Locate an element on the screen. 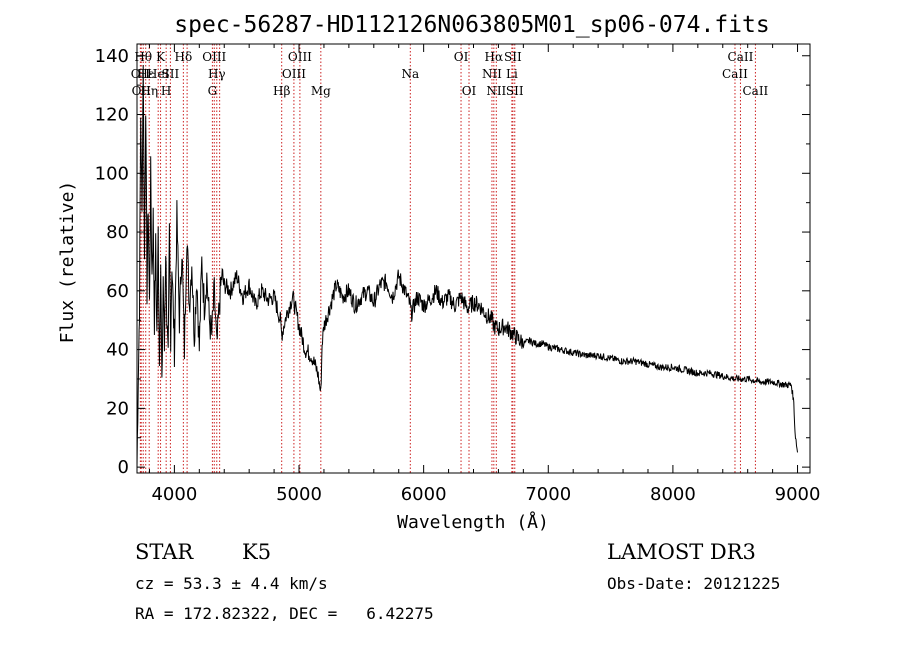 The width and height of the screenshot is (900, 654). object-subclass: K5 is located at coordinates (256, 552).